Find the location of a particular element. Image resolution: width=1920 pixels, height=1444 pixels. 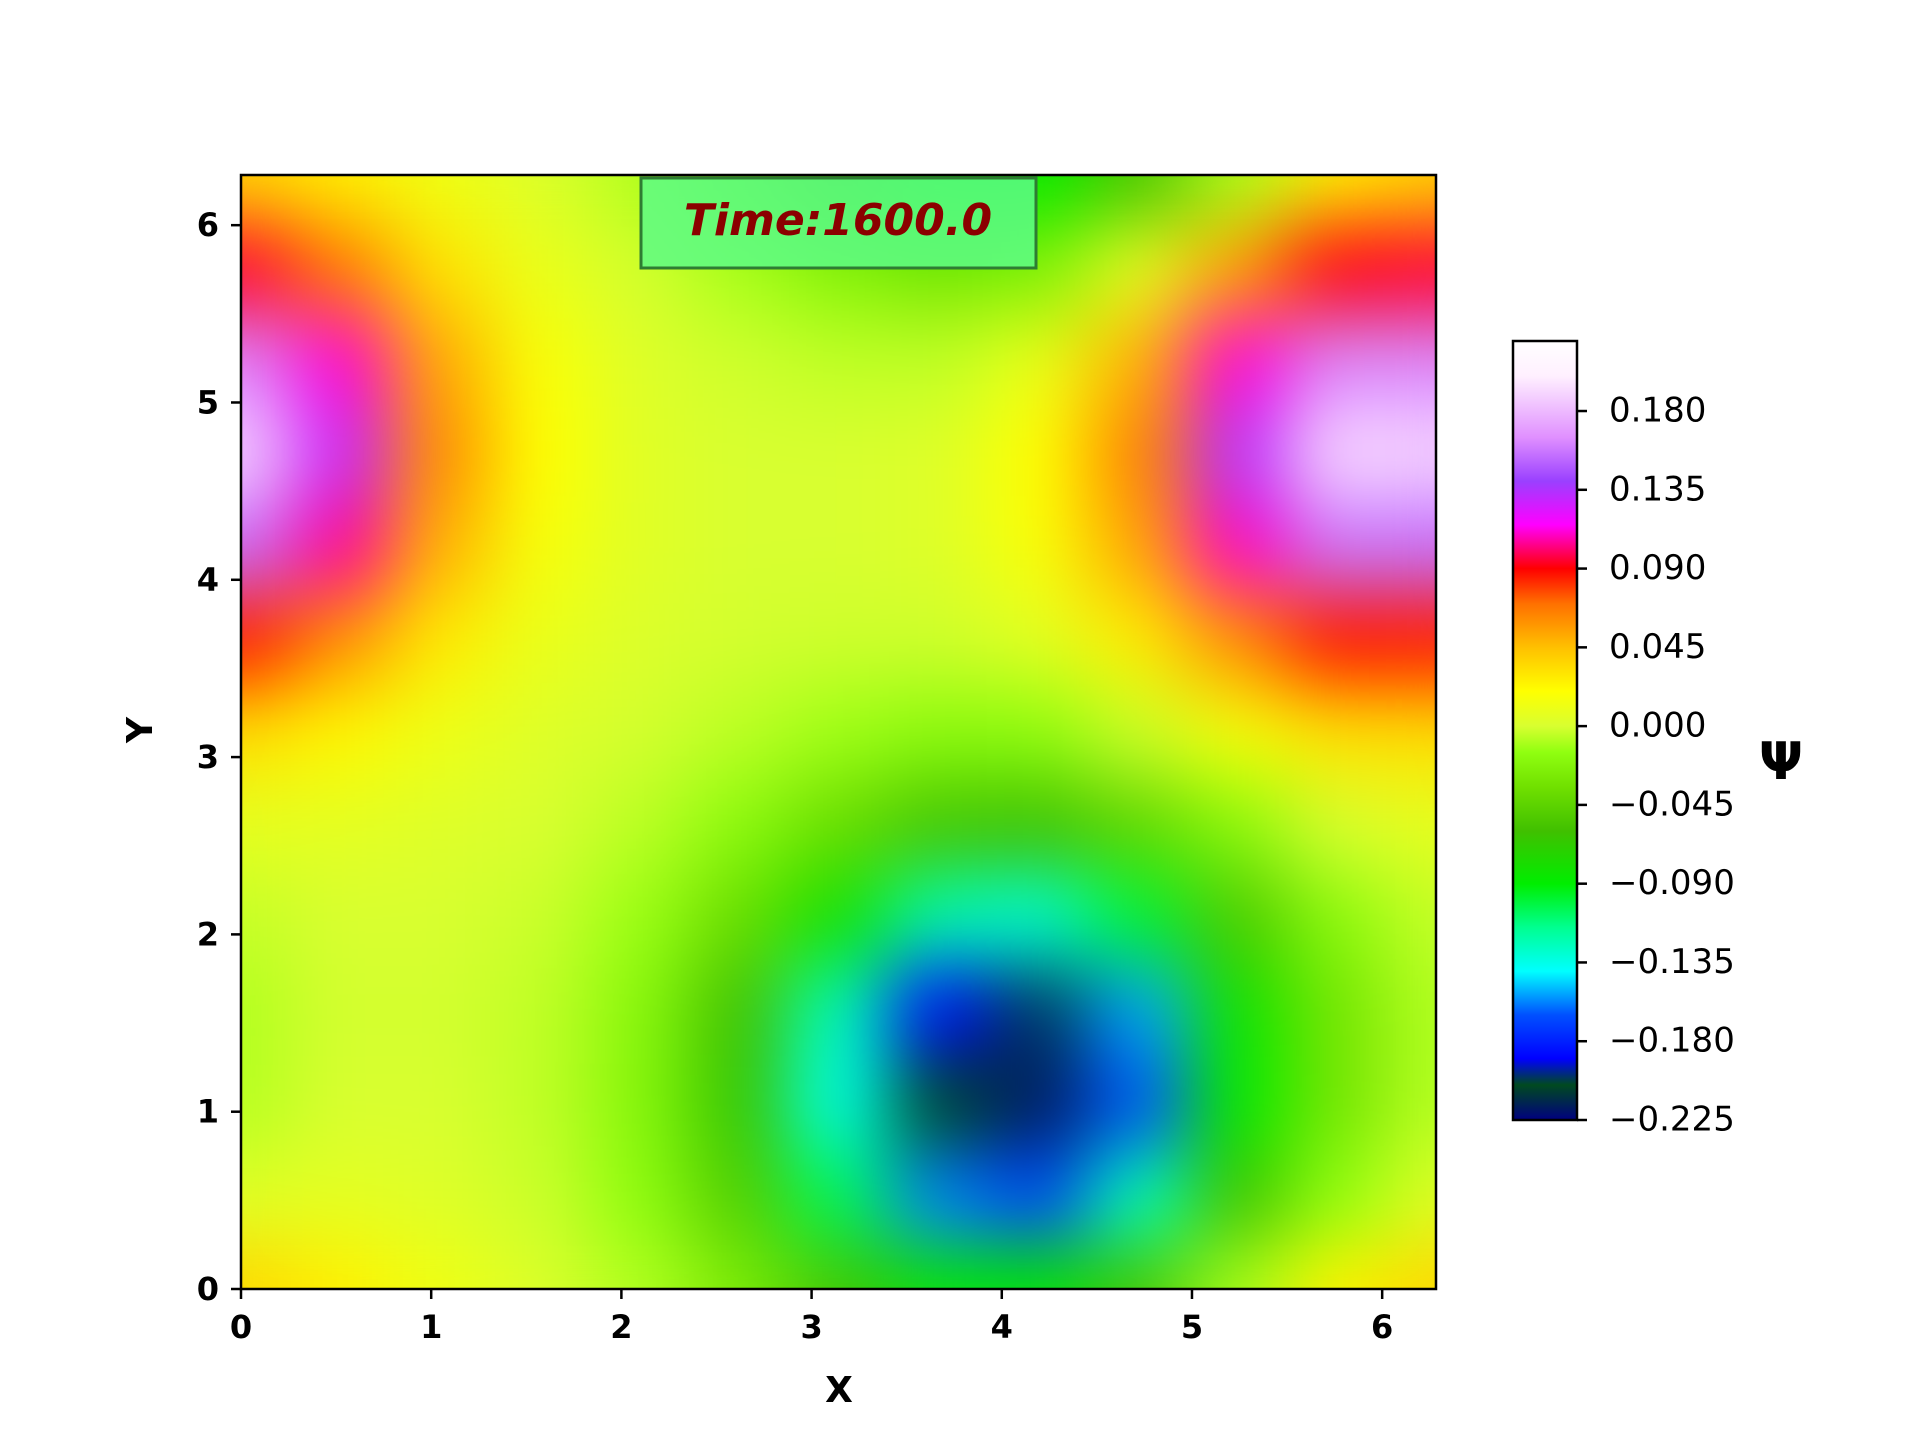

colorbar-tick-label: 0.180 is located at coordinates (1657, 411).